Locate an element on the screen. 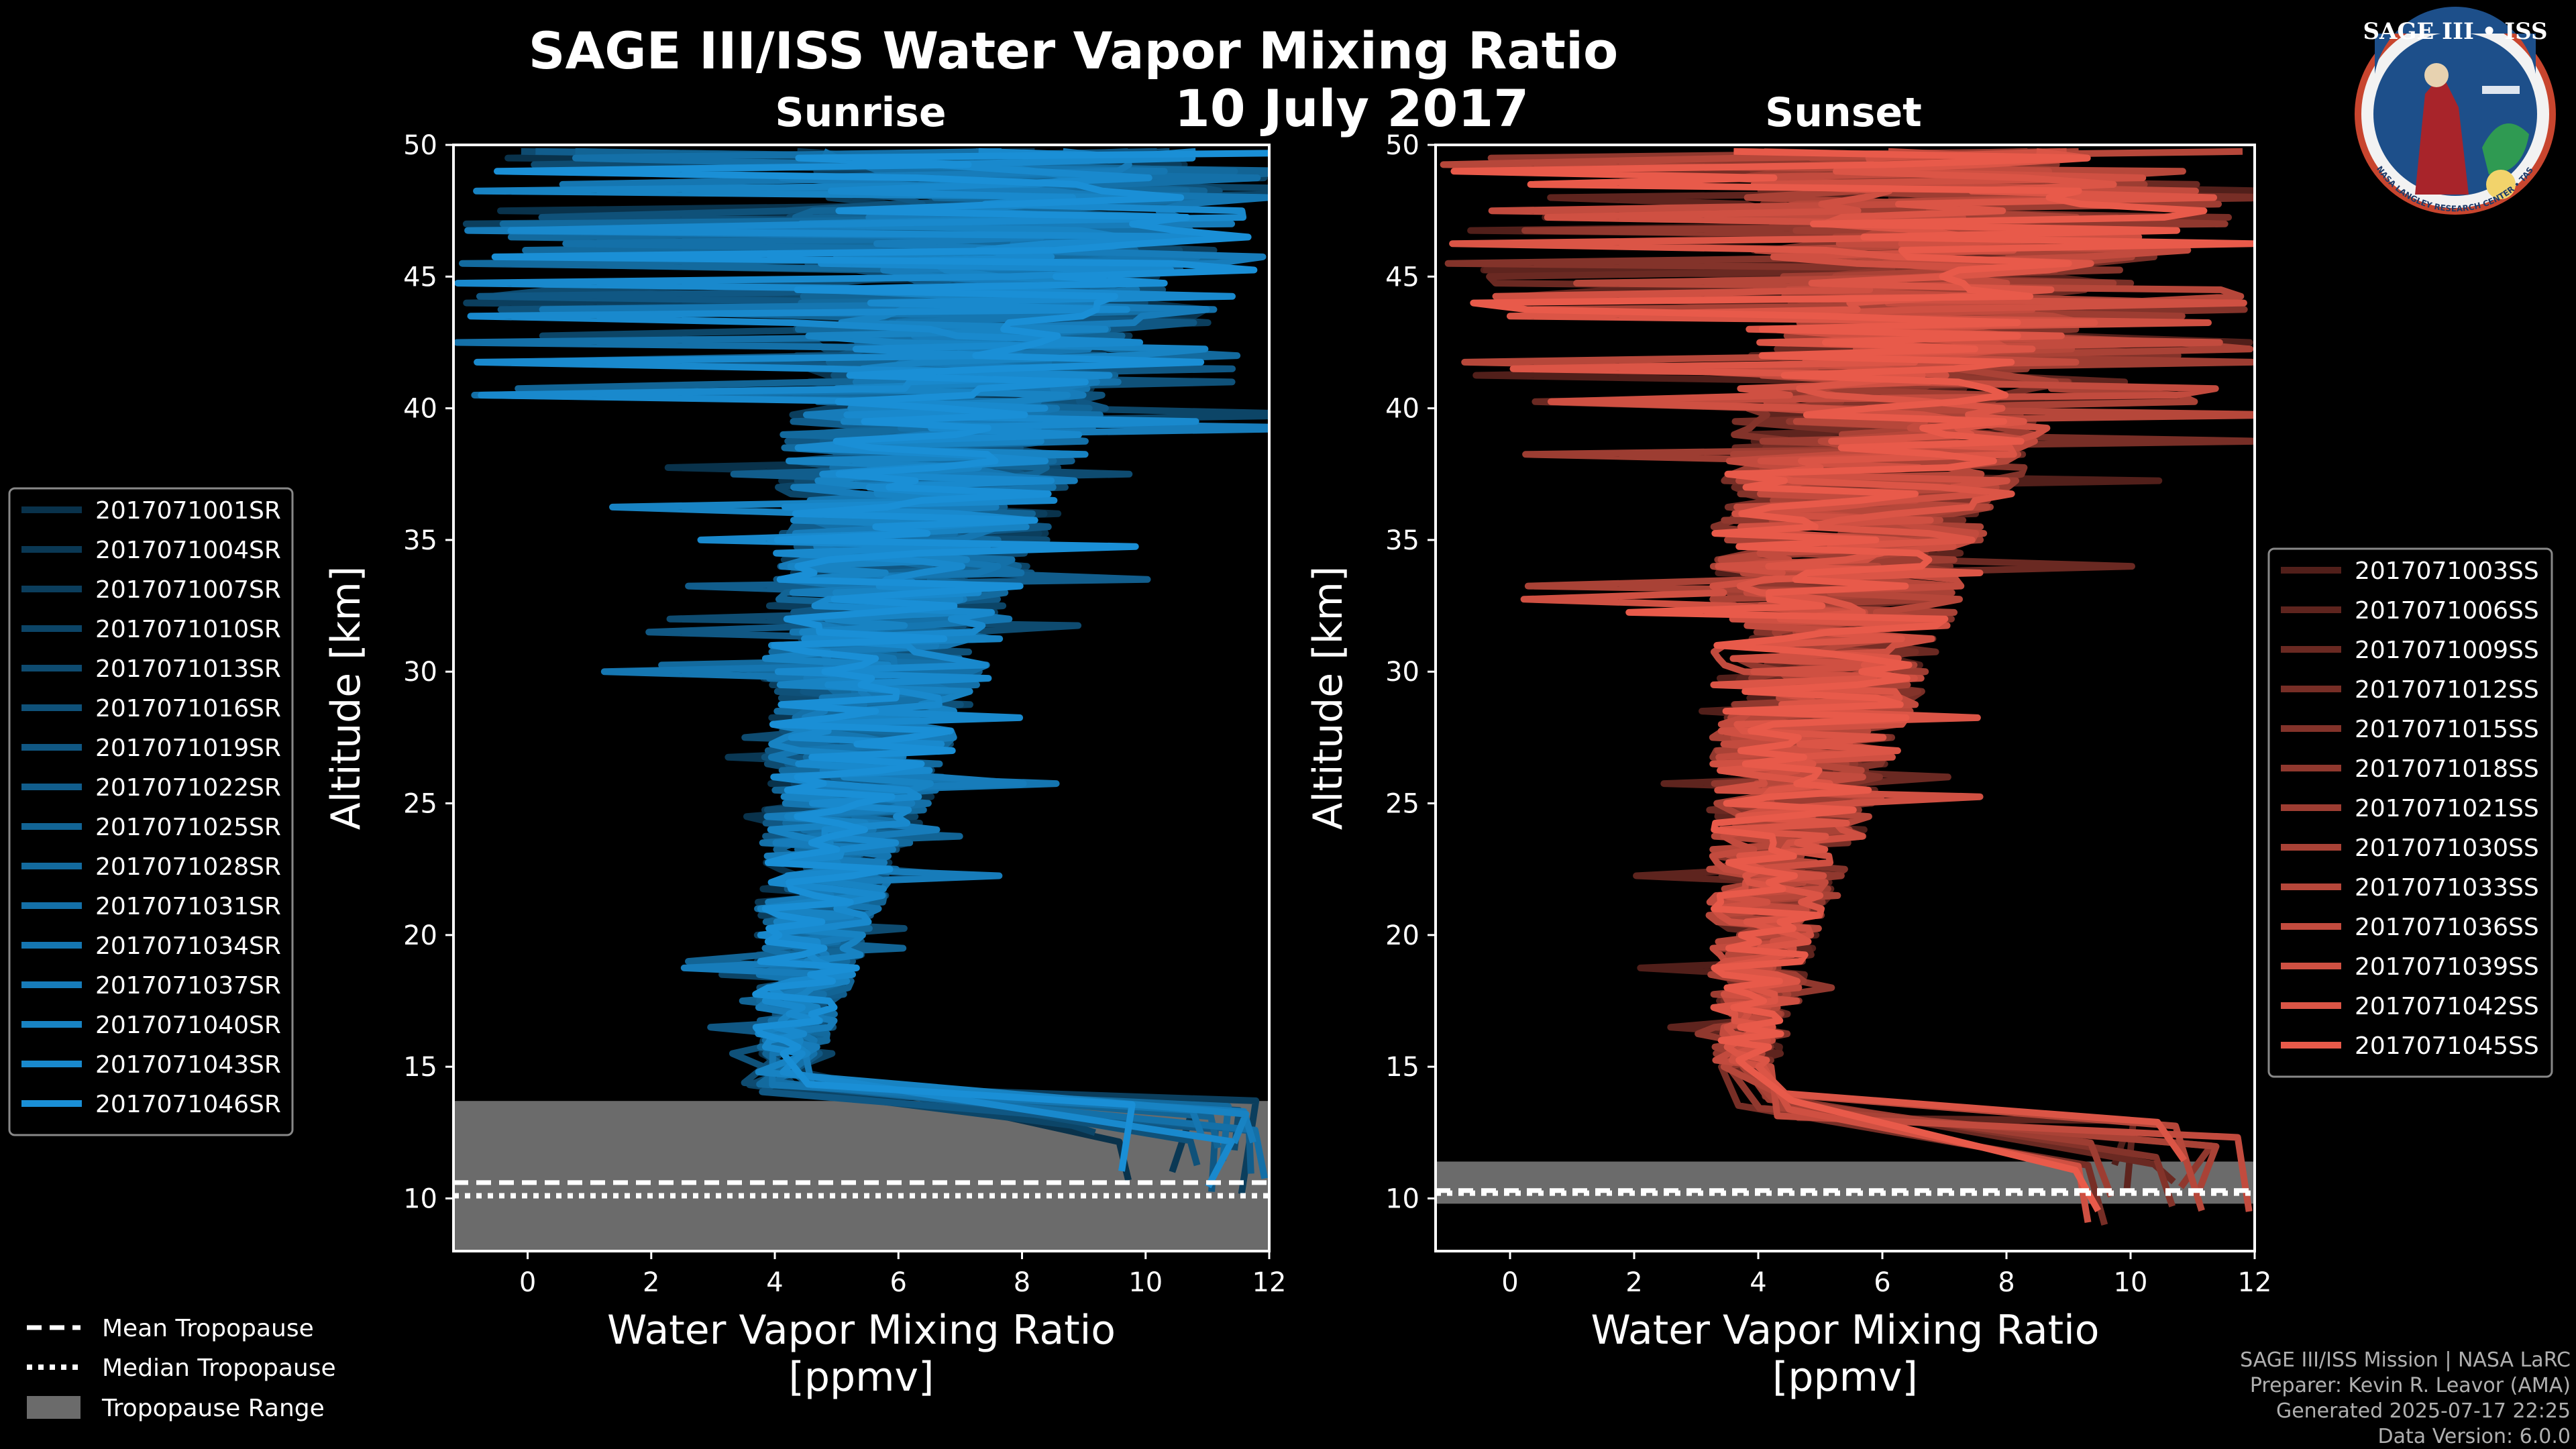 Image resolution: width=2576 pixels, height=1449 pixels. sunset-panel-title: Sunset is located at coordinates (1843, 112).